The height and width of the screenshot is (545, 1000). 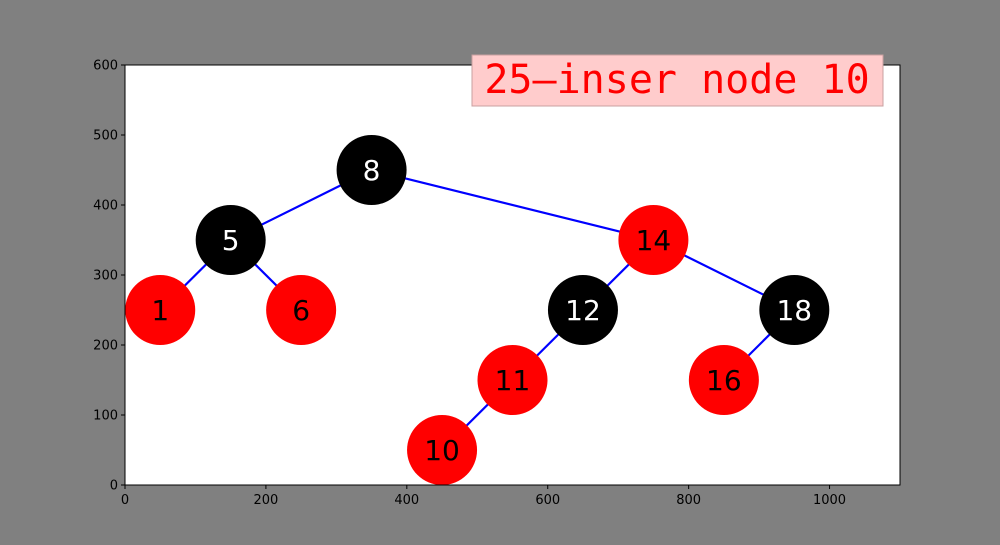 What do you see at coordinates (105, 416) in the screenshot?
I see `y-tick-label: 100` at bounding box center [105, 416].